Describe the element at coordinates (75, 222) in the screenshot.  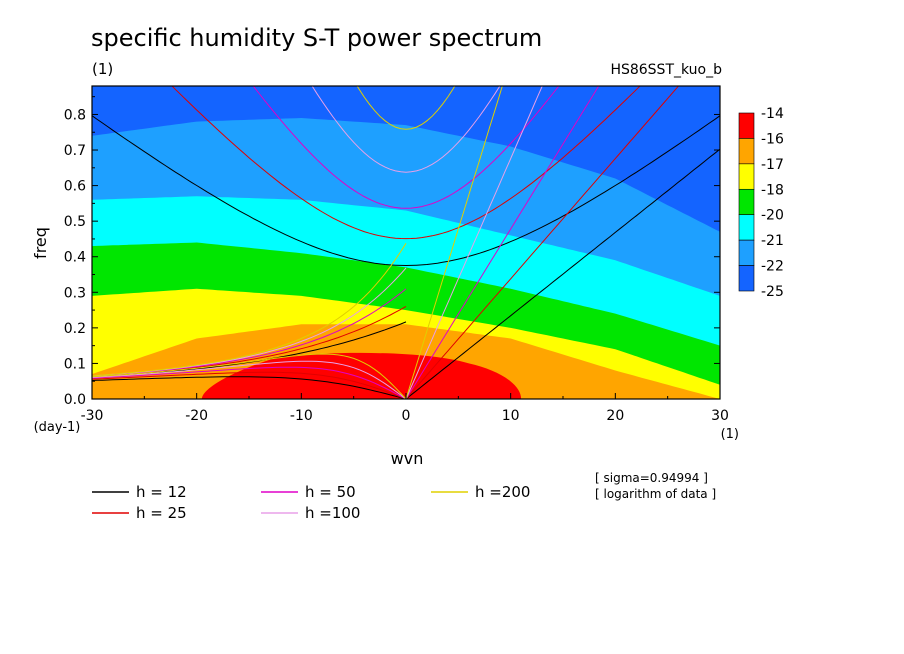
I see `y-tick-label: 0.5` at that location.